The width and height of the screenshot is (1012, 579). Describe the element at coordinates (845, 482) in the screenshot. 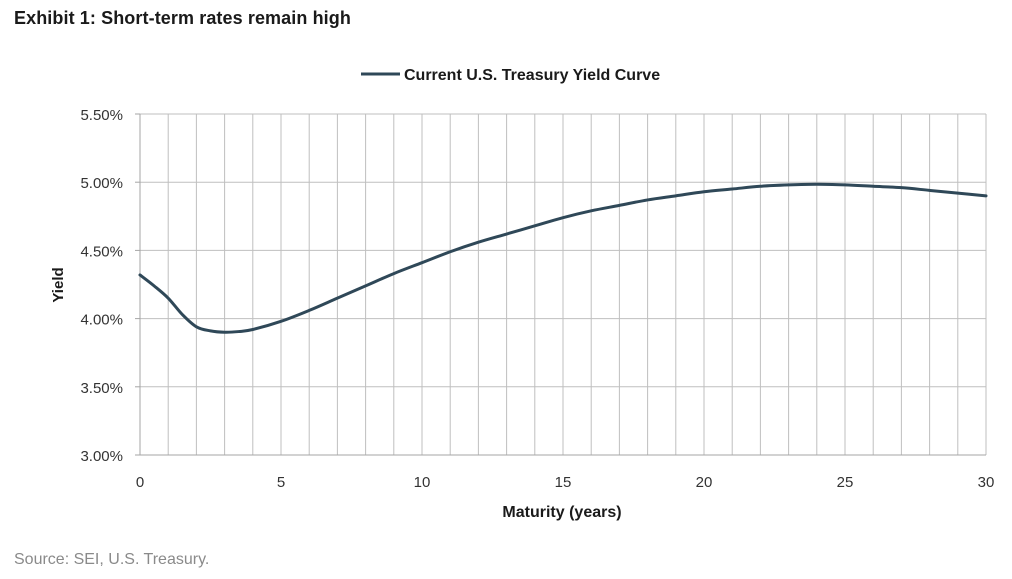

I see `x-tick-label: 25` at that location.